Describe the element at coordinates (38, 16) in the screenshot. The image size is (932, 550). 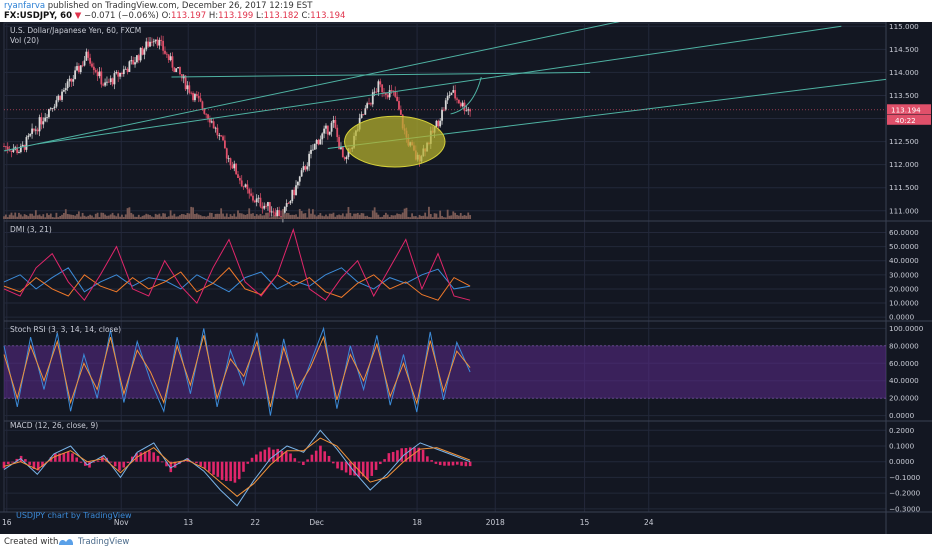
I see `symbol-label: FX:USDJPY, 60` at that location.